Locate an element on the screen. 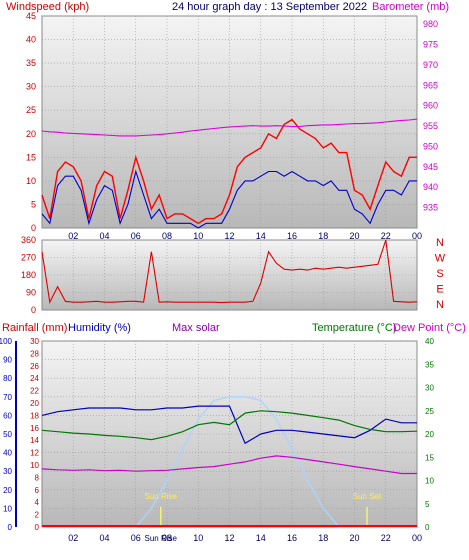 The height and width of the screenshot is (560, 469). barometer-tick-label: 965 is located at coordinates (430, 85).